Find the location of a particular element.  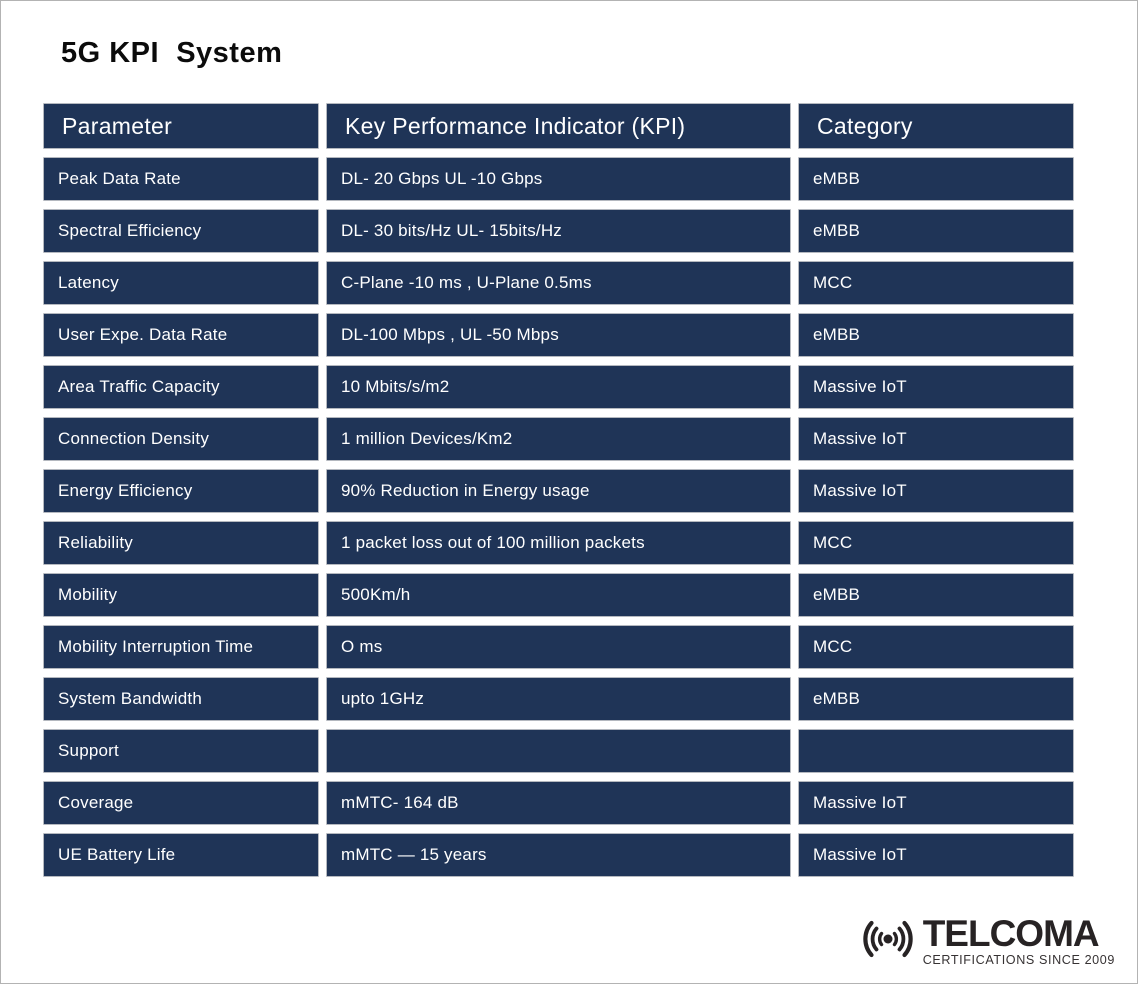

logo-wordmark: TELCOMA is located at coordinates (1011, 933).